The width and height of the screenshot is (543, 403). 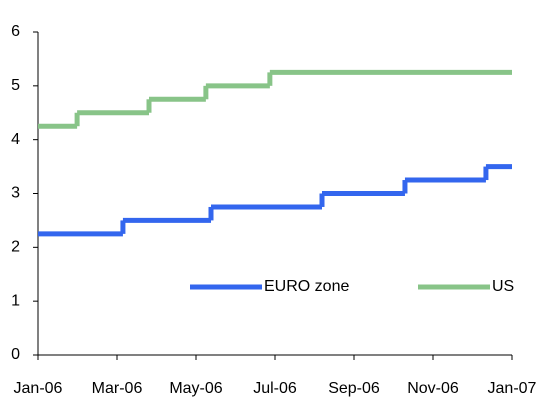 I want to click on y-tick-label: 1, so click(x=15, y=300).